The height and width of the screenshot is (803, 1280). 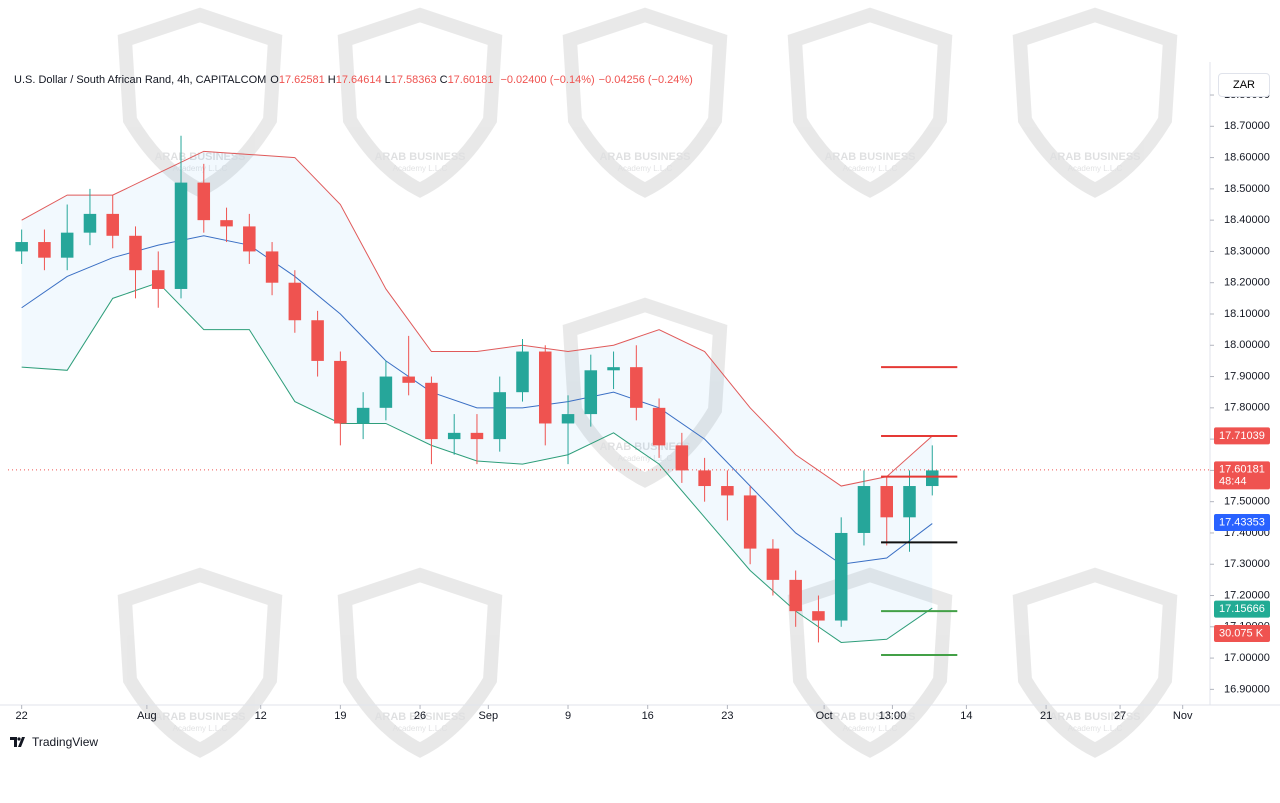 What do you see at coordinates (1247, 564) in the screenshot?
I see `y-tick-label: 17.30000` at bounding box center [1247, 564].